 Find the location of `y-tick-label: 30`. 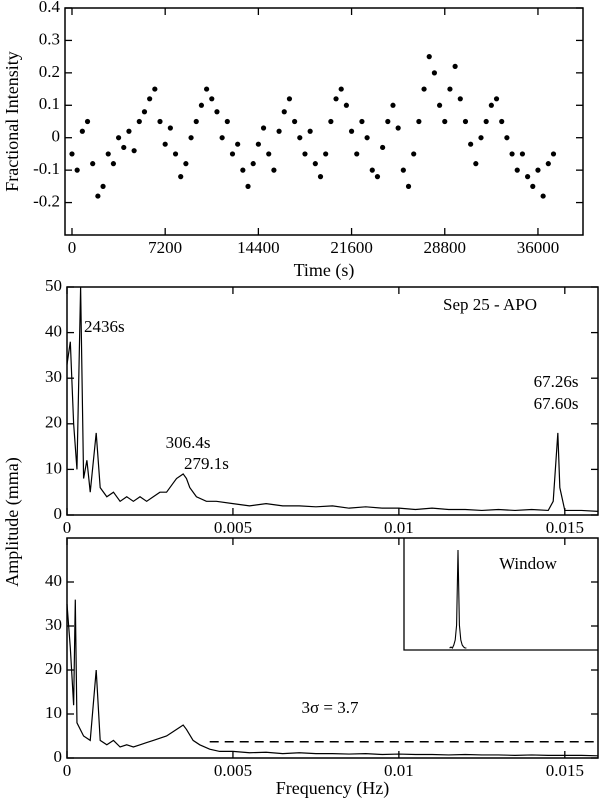

y-tick-label: 30 is located at coordinates (53, 376).